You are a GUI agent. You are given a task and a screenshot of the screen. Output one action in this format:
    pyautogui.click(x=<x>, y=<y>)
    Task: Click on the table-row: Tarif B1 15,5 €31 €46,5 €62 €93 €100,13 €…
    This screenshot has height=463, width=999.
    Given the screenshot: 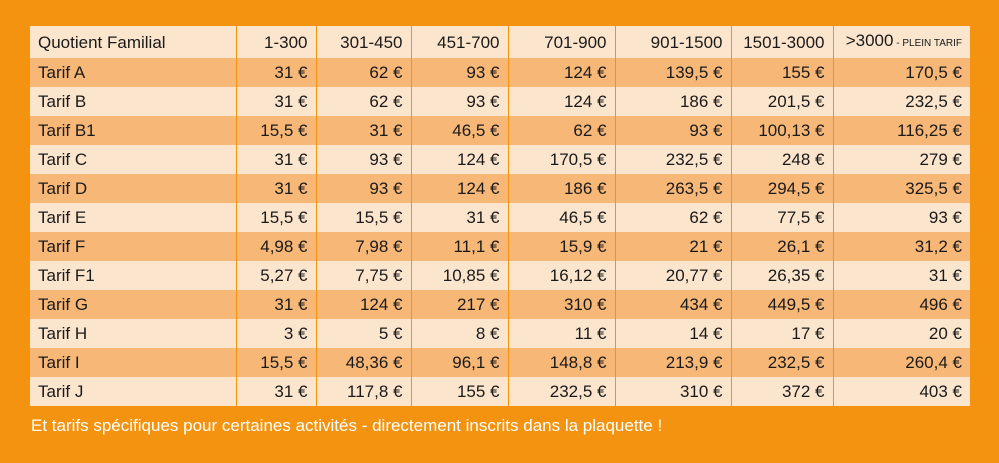 What is the action you would take?
    pyautogui.click(x=500, y=130)
    